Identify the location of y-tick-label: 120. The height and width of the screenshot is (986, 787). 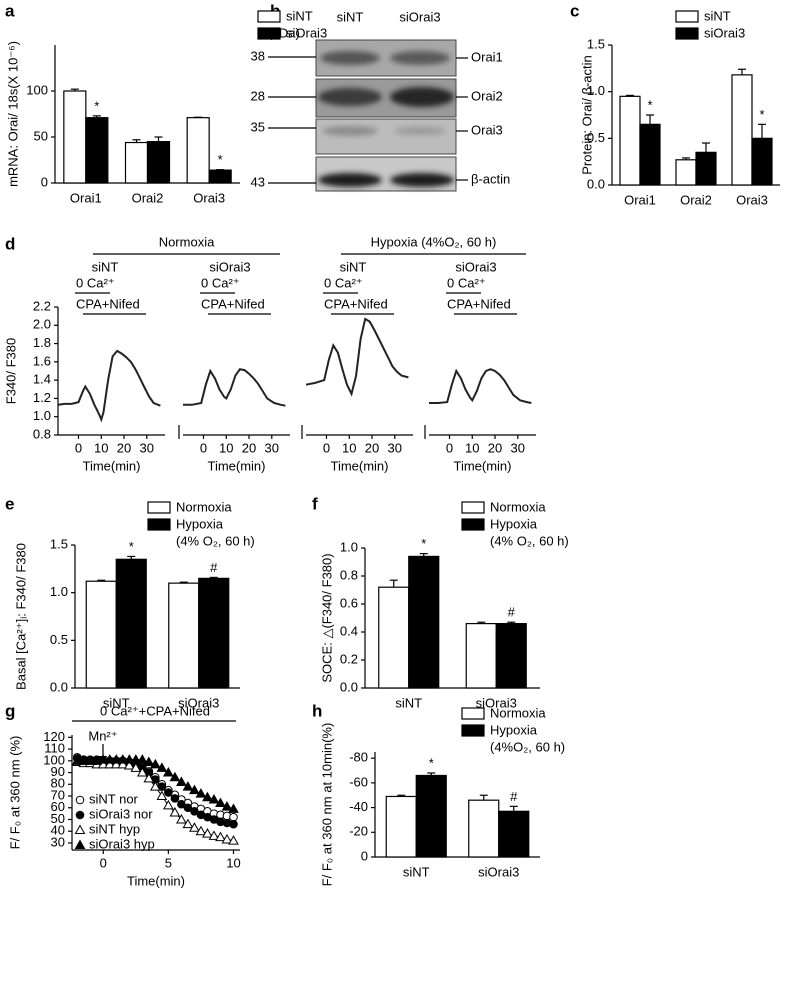
(54, 736).